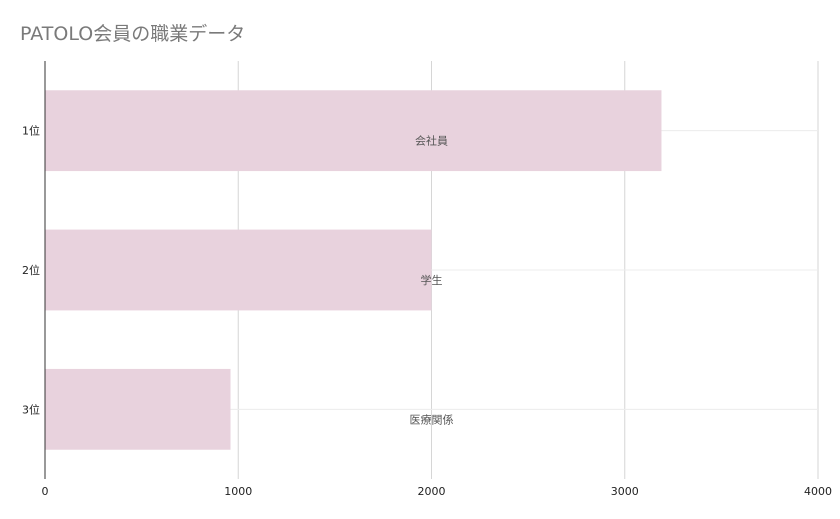 This screenshot has width=840, height=519. Describe the element at coordinates (818, 491) in the screenshot. I see `x-tick-label: 4000` at that location.